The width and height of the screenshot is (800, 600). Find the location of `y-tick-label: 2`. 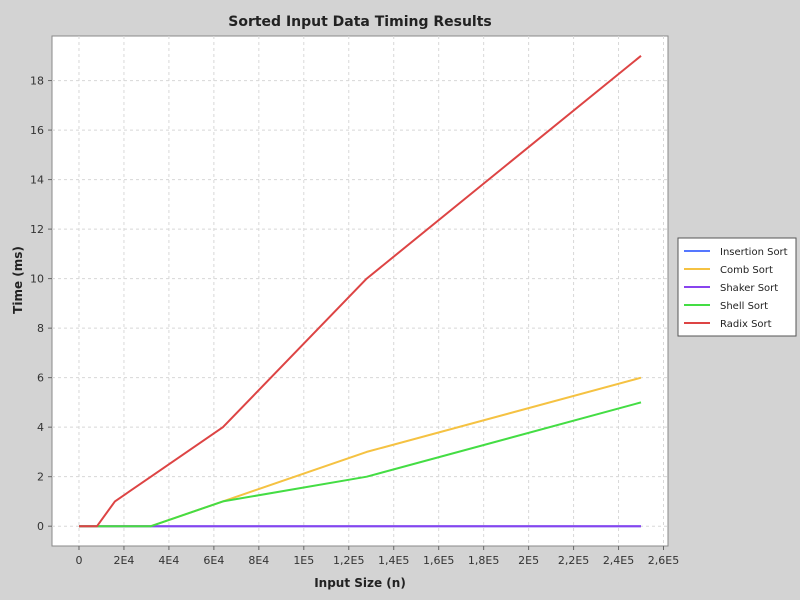

y-tick-label: 2 is located at coordinates (40, 477).